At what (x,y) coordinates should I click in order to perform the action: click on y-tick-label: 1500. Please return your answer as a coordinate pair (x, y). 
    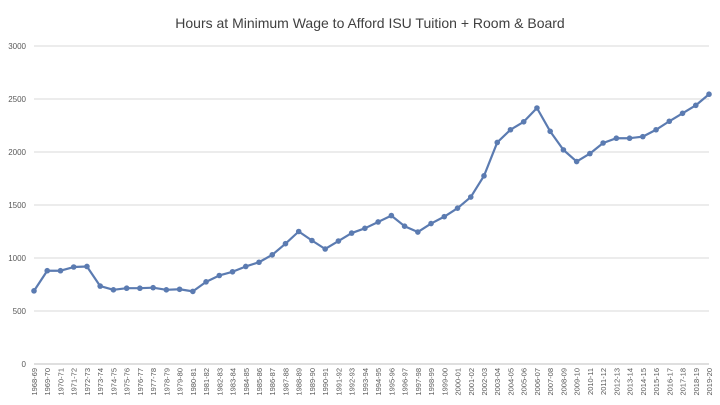
    Looking at the image, I should click on (17, 205).